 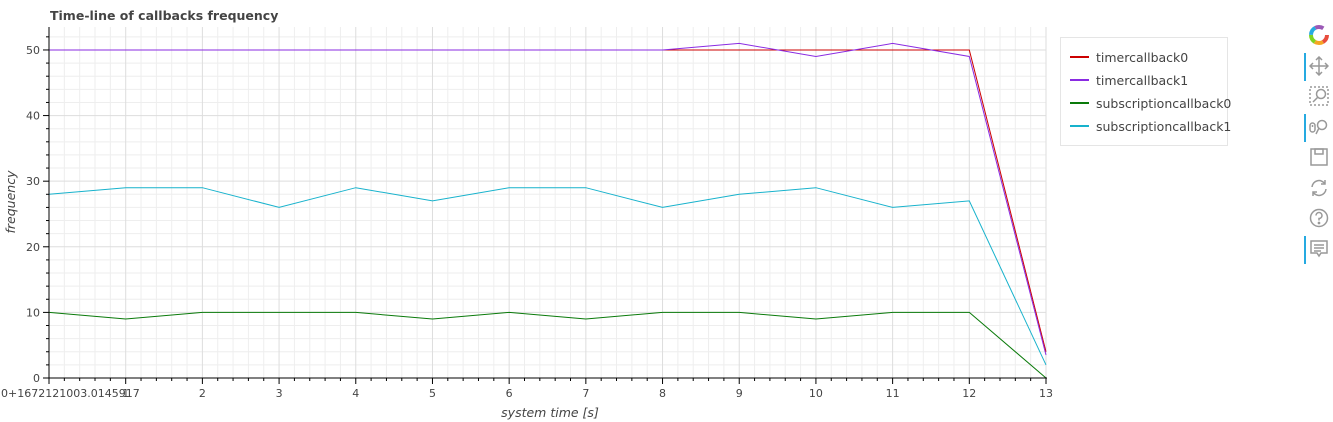 I want to click on legend-label: timercallback0, so click(x=1142, y=57).